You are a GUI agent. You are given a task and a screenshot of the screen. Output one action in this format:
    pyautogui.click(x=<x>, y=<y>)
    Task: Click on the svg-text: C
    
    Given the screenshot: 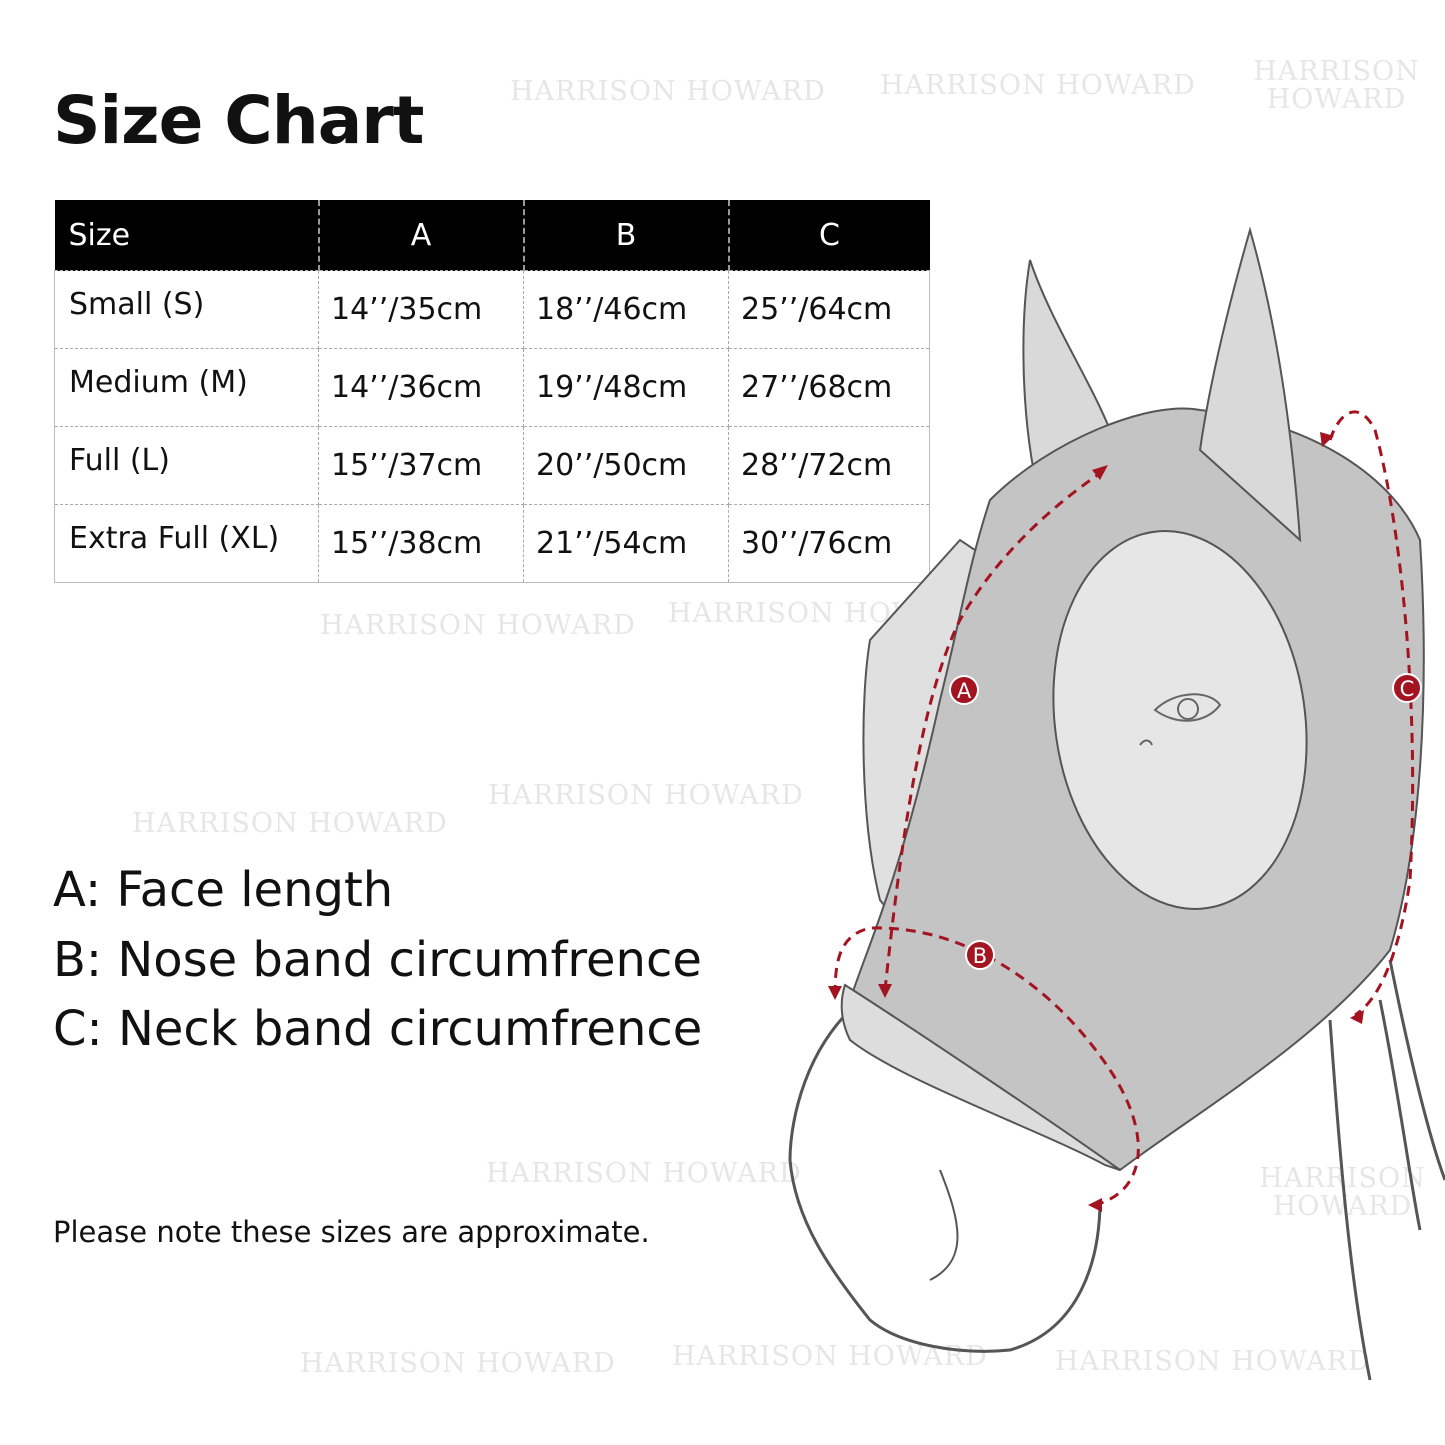 What is the action you would take?
    pyautogui.click(x=1407, y=689)
    